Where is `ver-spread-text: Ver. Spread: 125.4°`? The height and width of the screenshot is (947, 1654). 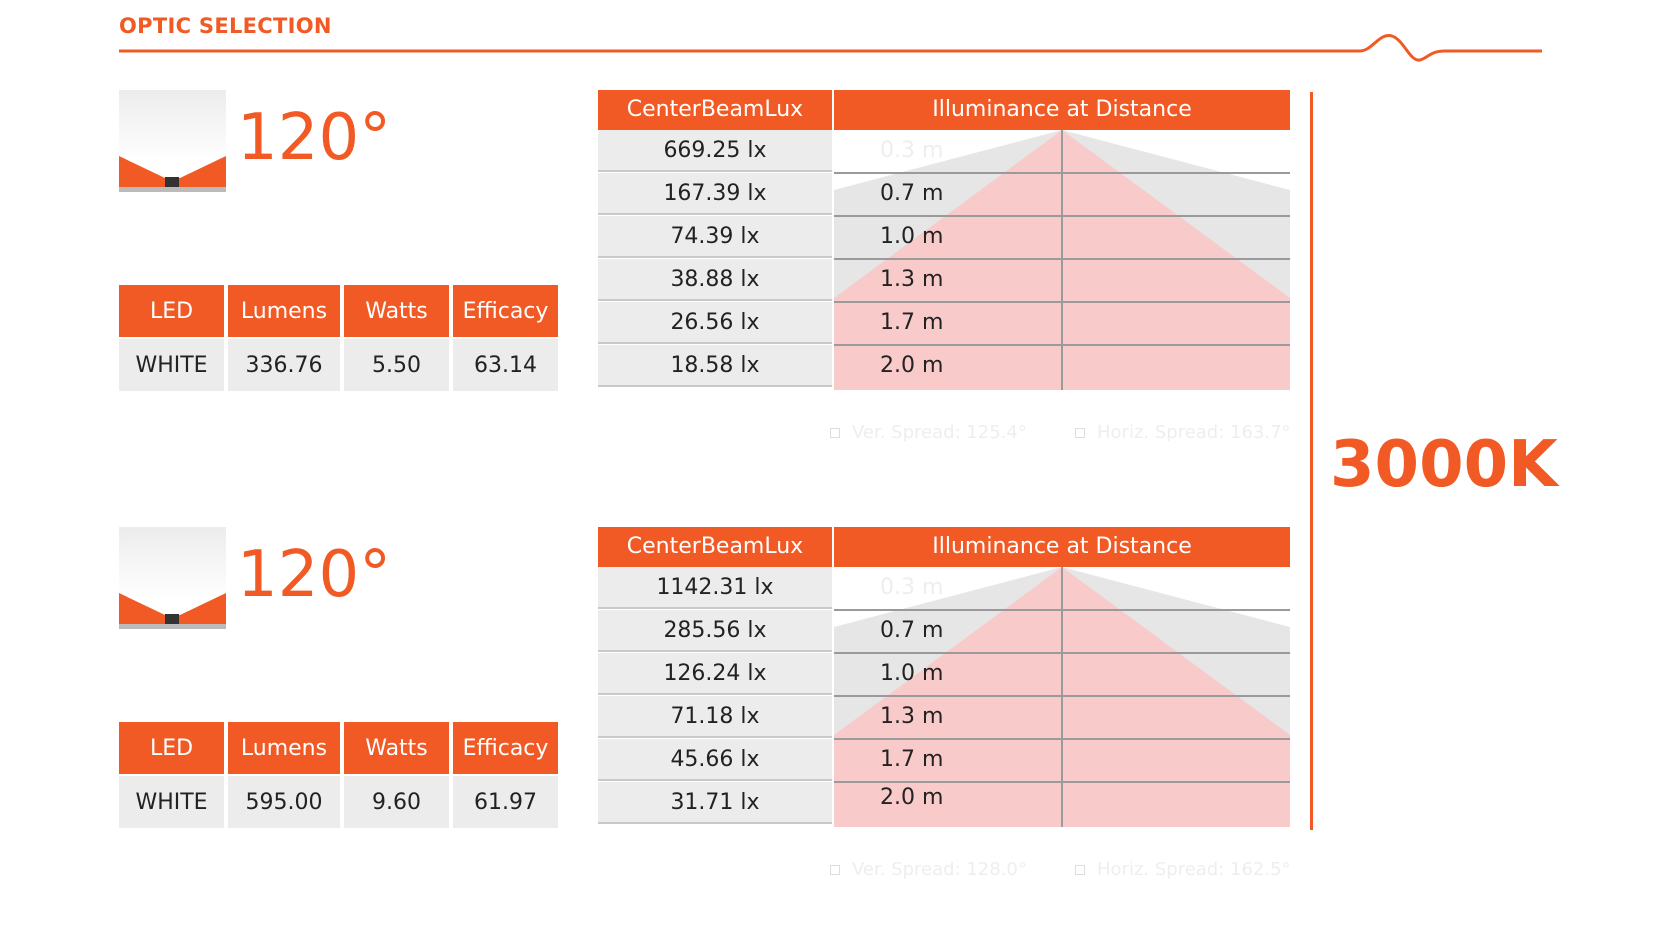
ver-spread-text: Ver. Spread: 125.4° is located at coordinates (939, 432).